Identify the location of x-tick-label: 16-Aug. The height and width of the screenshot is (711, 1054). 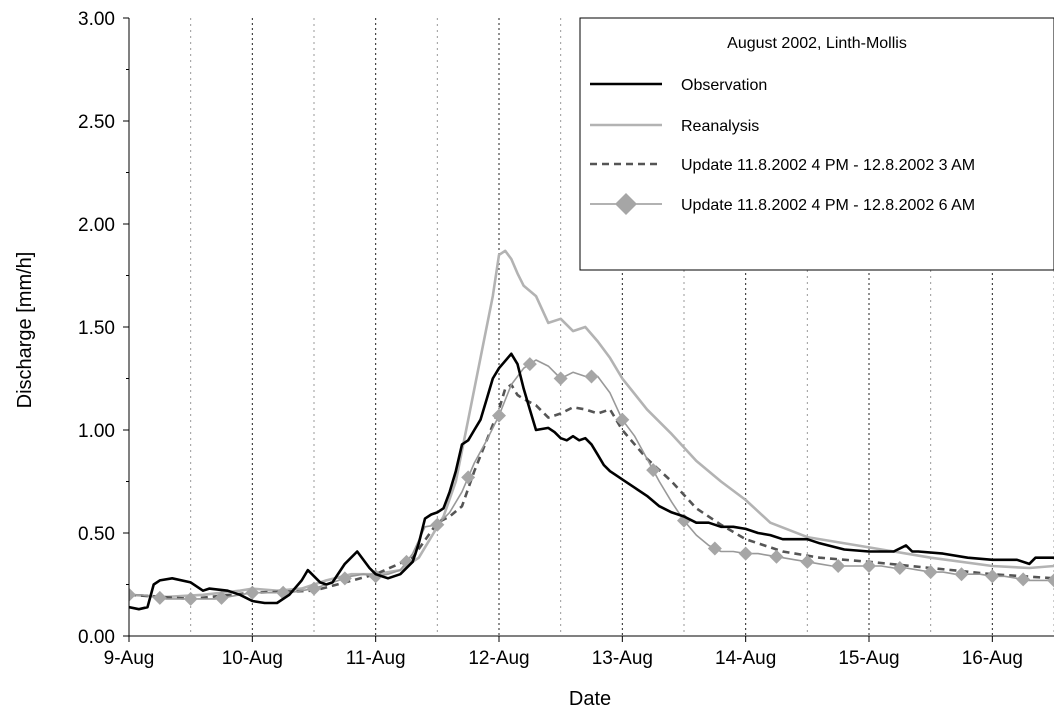
(992, 658).